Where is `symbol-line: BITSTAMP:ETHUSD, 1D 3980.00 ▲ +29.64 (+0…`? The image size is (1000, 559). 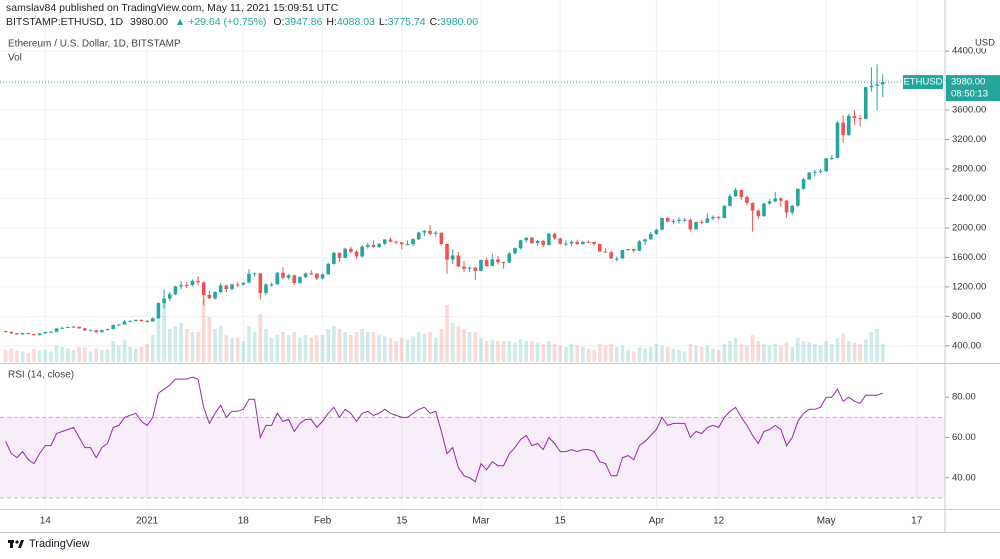
symbol-line: BITSTAMP:ETHUSD, 1D 3980.00 ▲ +29.64 (+0… is located at coordinates (244, 22).